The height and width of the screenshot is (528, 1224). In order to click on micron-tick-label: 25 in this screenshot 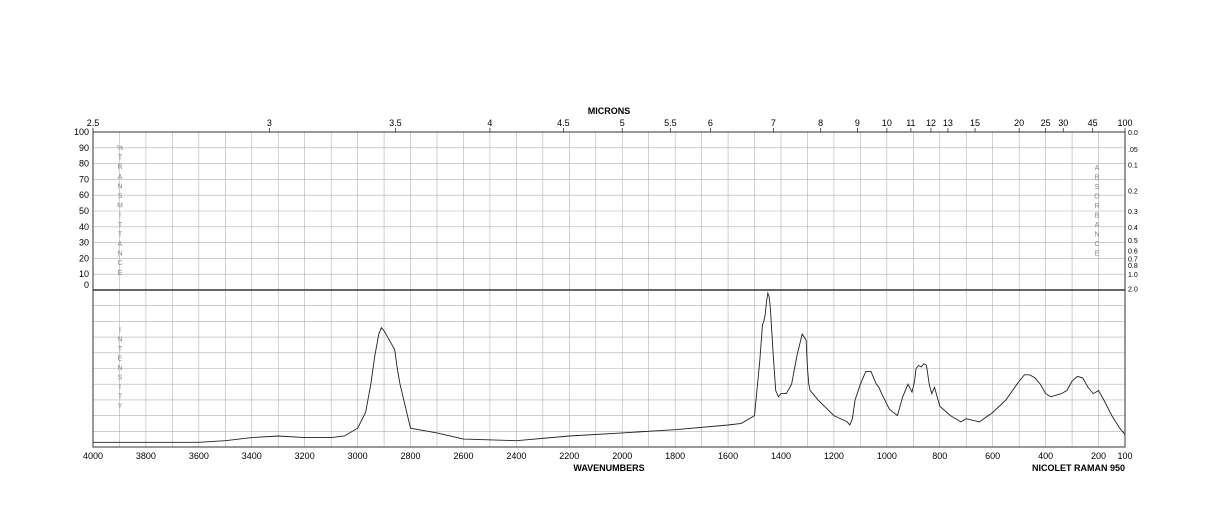, I will do `click(1046, 123)`.